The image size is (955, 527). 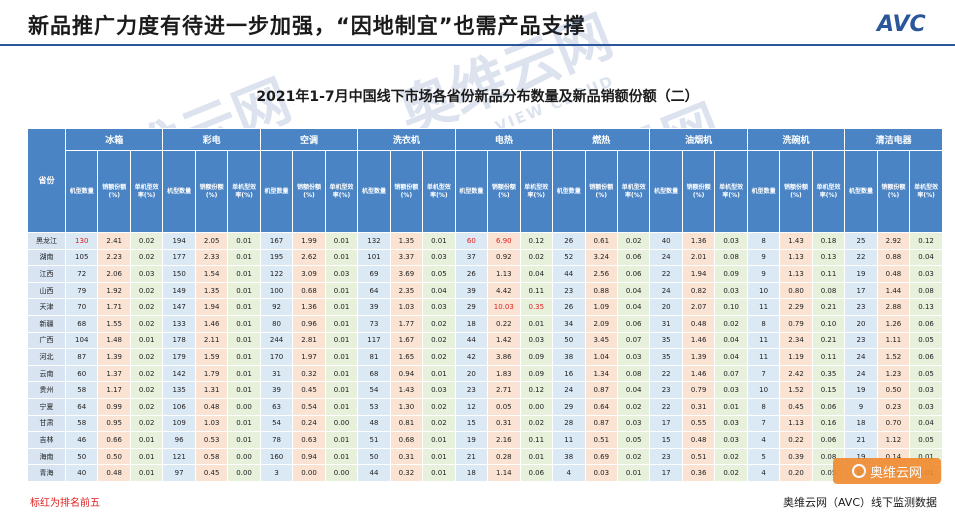 I want to click on table-cell: 149, so click(x=179, y=290).